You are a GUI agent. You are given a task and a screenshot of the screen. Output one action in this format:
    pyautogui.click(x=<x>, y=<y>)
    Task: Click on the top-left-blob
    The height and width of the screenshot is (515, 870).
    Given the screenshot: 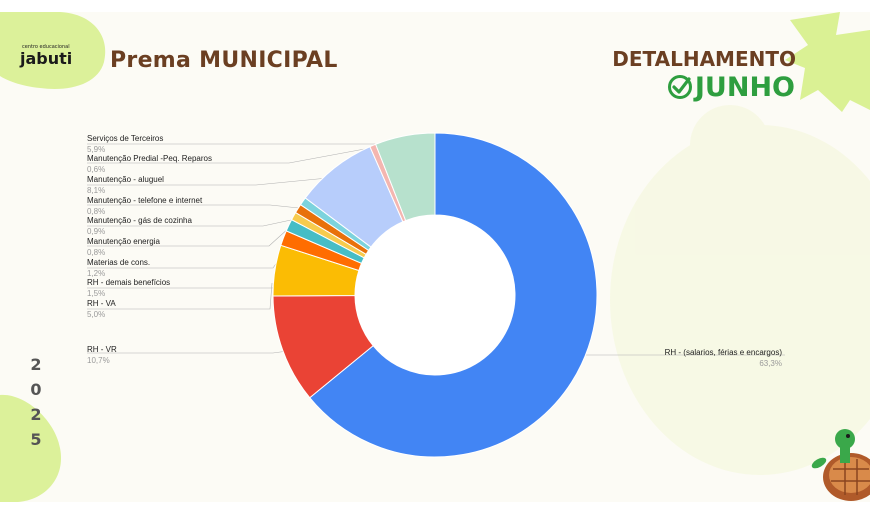 What is the action you would take?
    pyautogui.click(x=53, y=50)
    